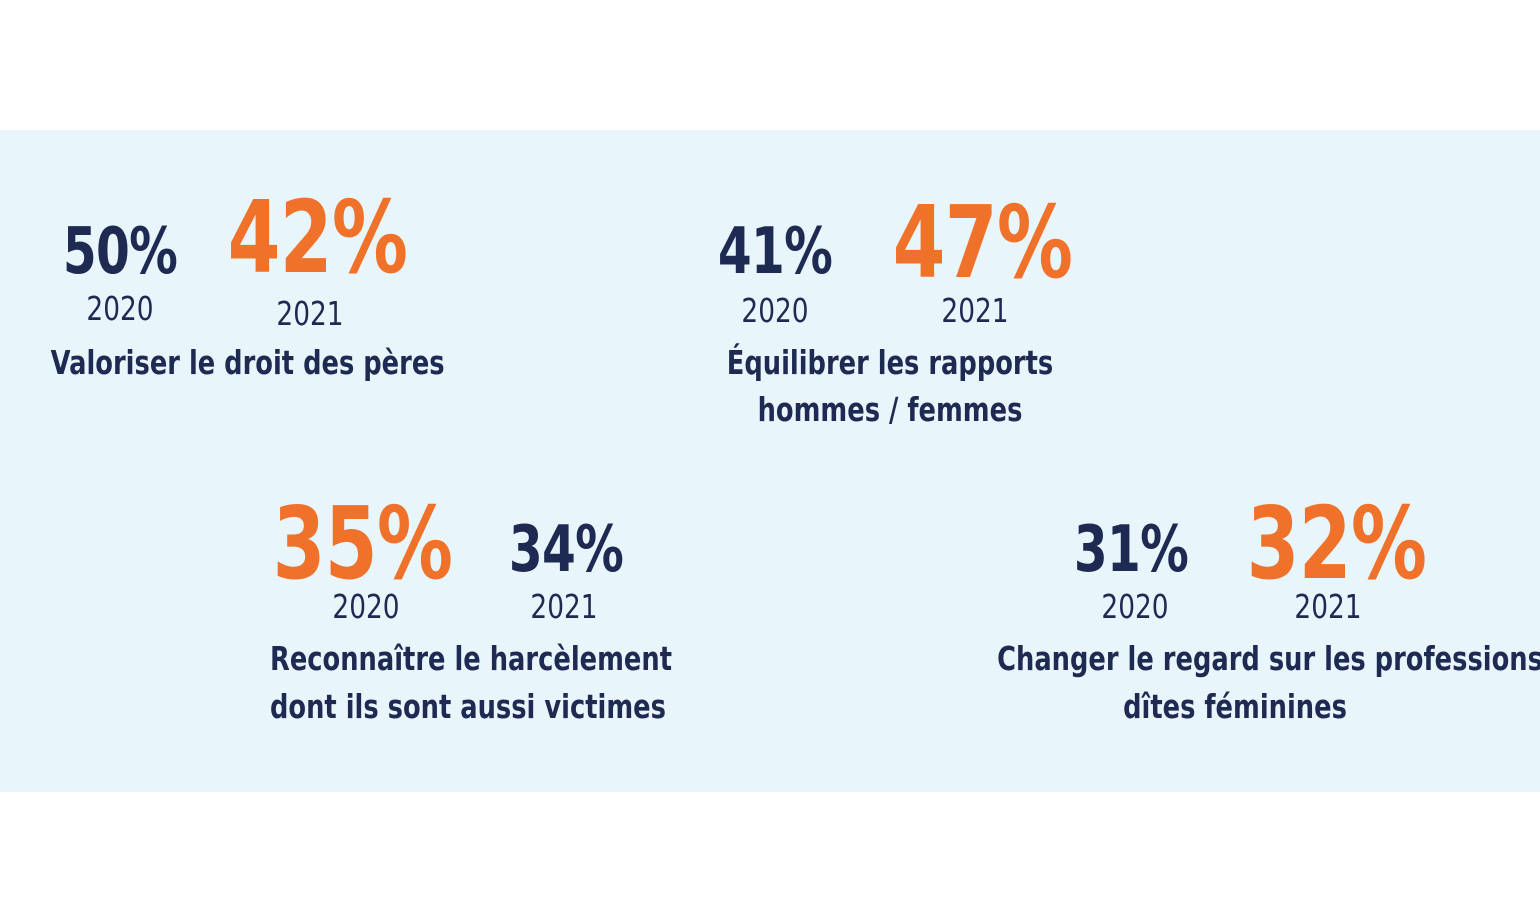 This screenshot has height=920, width=1540. I want to click on stat-label-line-1: Changer le regard sur les professions, so click(1268, 658).